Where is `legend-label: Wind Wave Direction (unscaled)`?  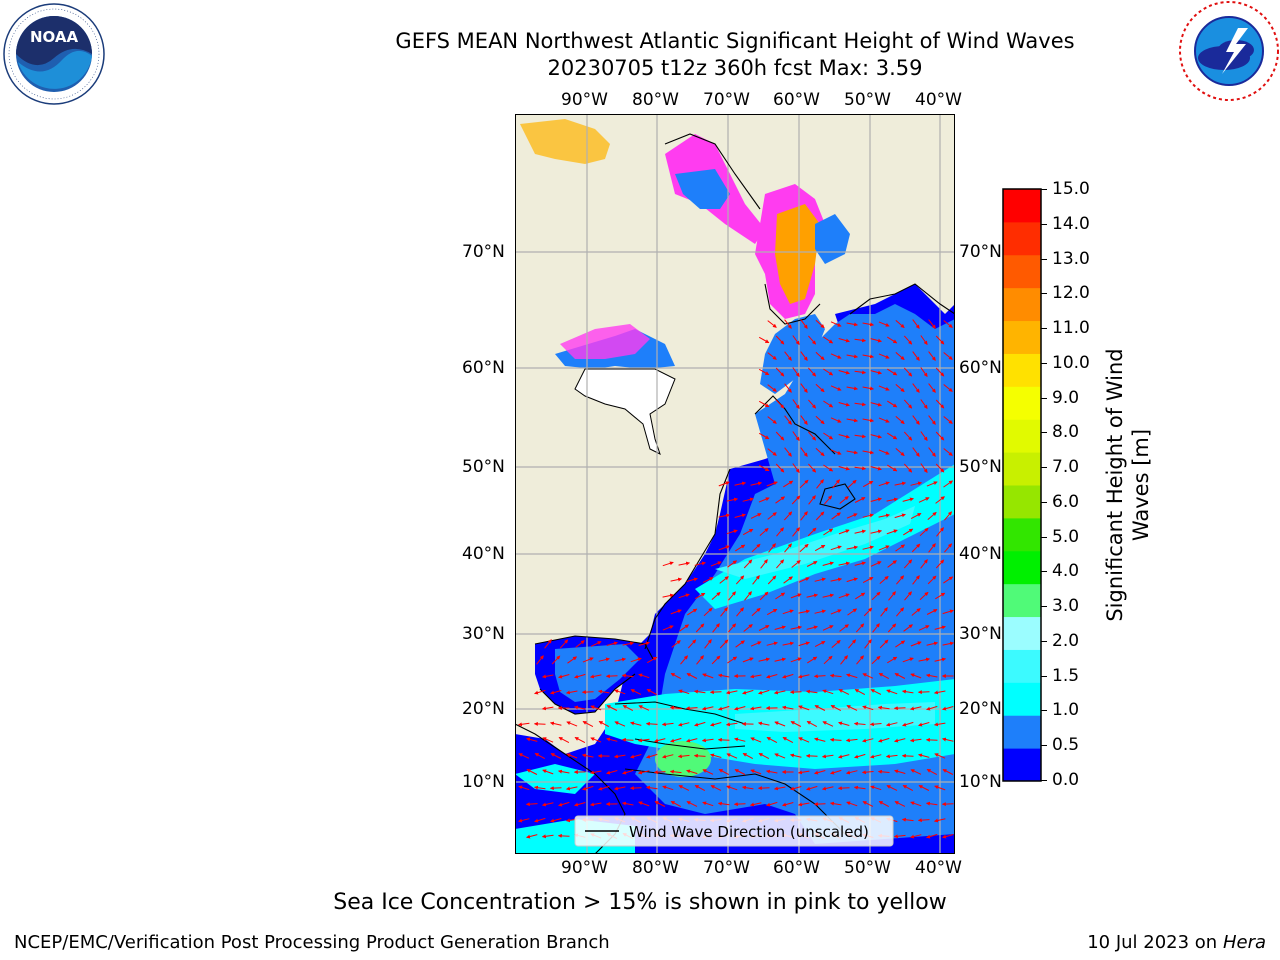
legend-label: Wind Wave Direction (unscaled) is located at coordinates (749, 832).